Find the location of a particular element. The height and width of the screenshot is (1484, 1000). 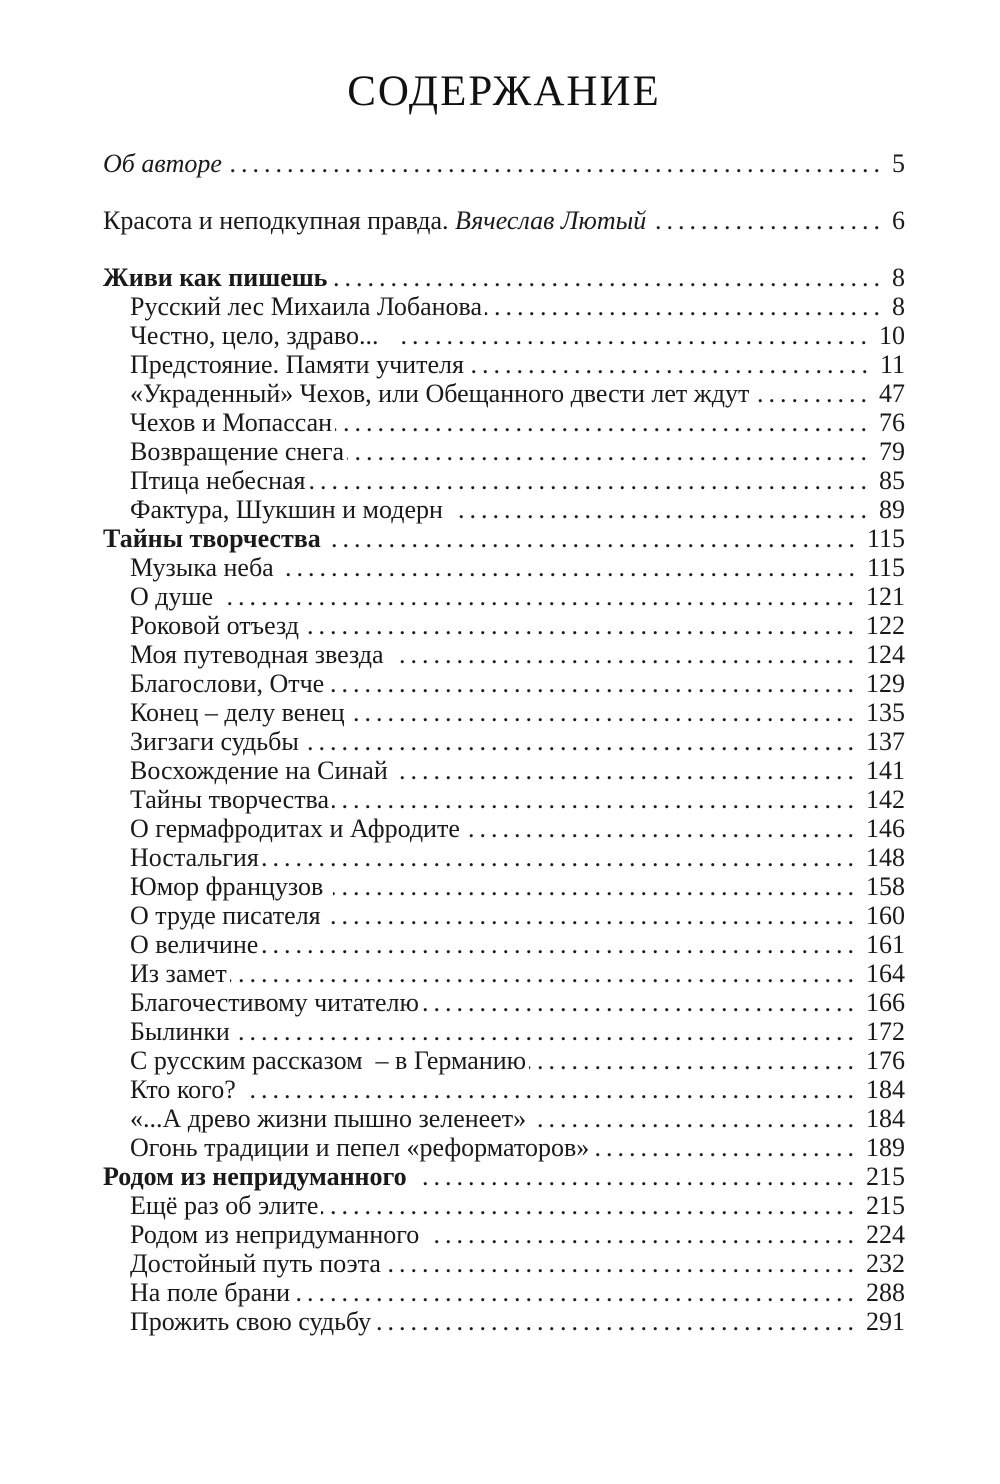

toc-entry-title: Моя путеводная звезда is located at coordinates (260, 655).